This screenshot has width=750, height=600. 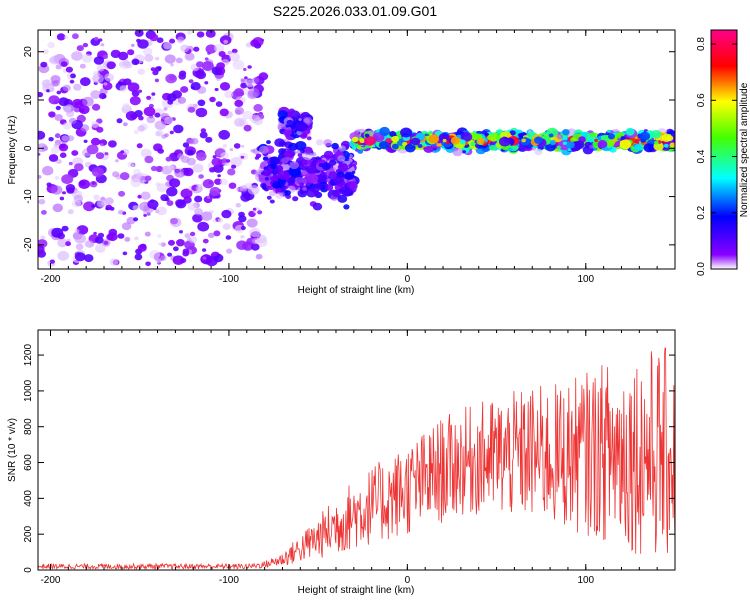 I want to click on snr-y-tick-label: 200, so click(x=28, y=533).